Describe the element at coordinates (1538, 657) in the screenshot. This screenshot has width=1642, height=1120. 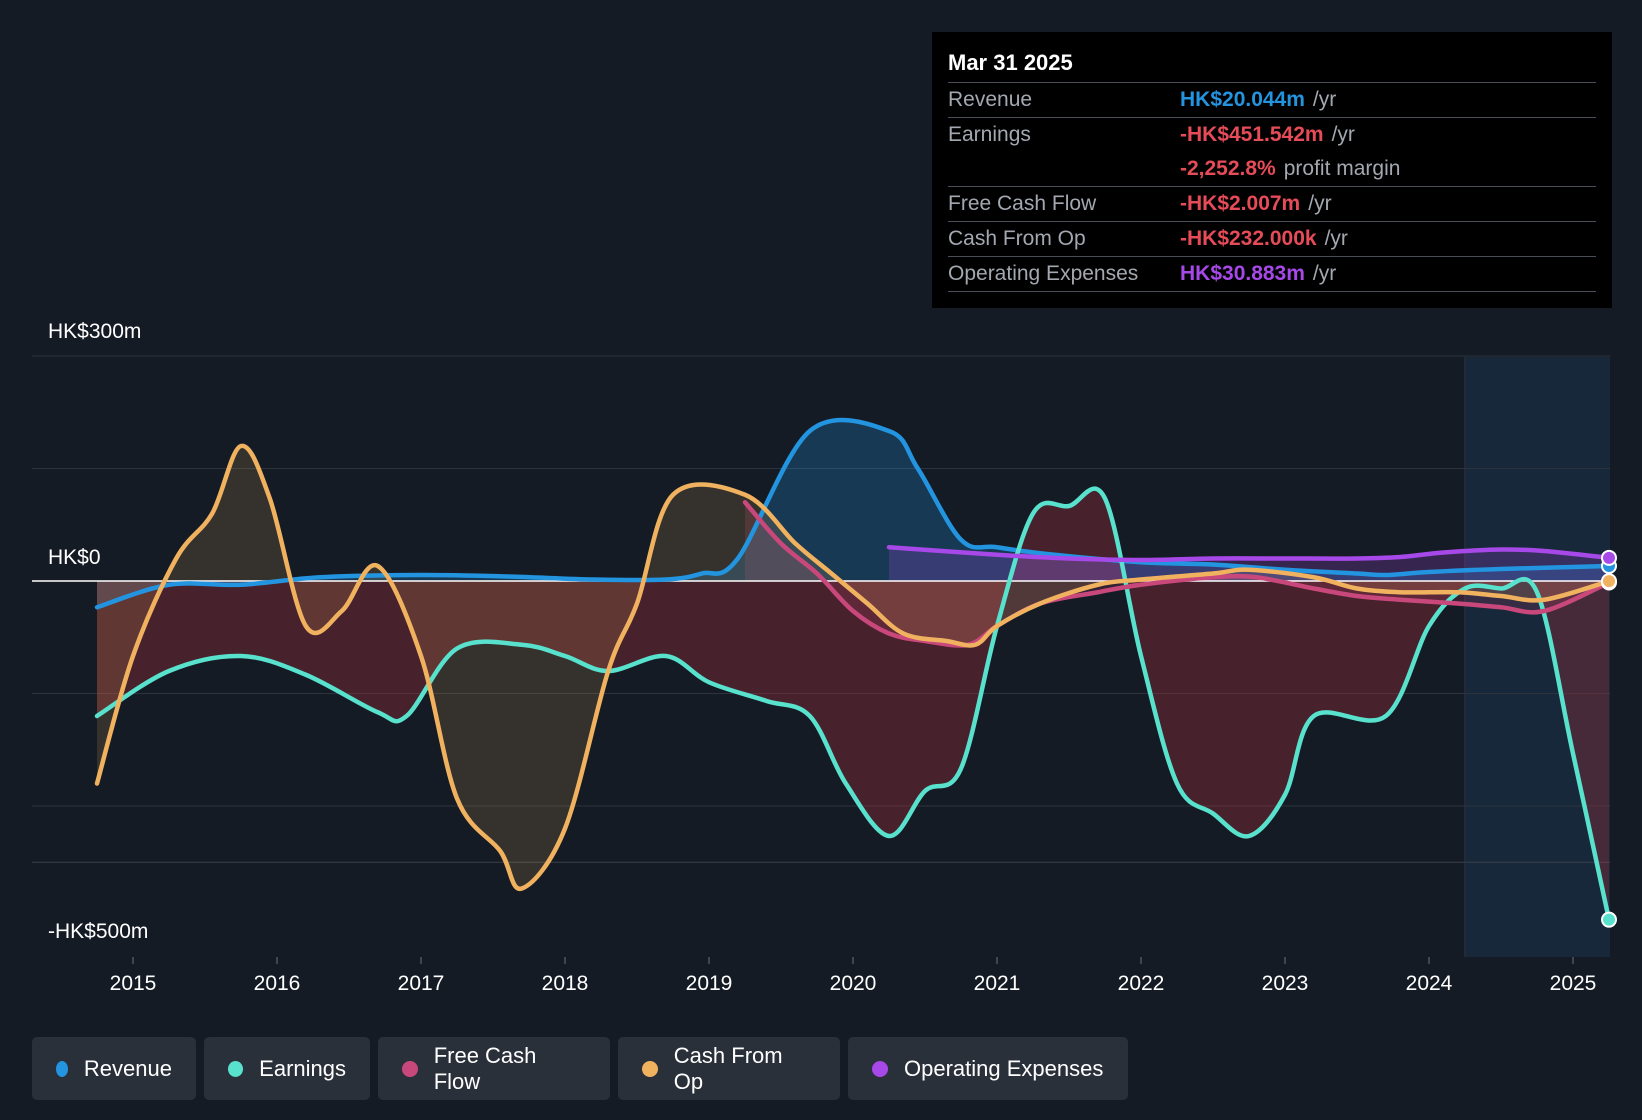
I see `forecast-region` at that location.